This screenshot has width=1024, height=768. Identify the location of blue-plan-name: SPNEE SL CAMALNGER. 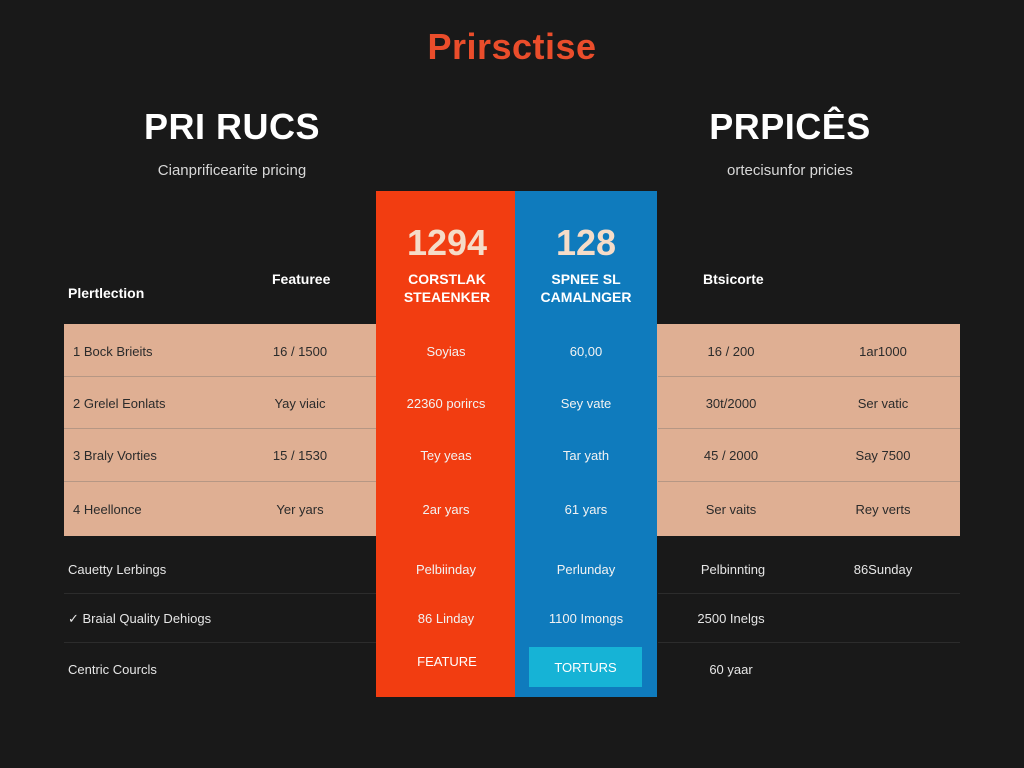
(586, 288).